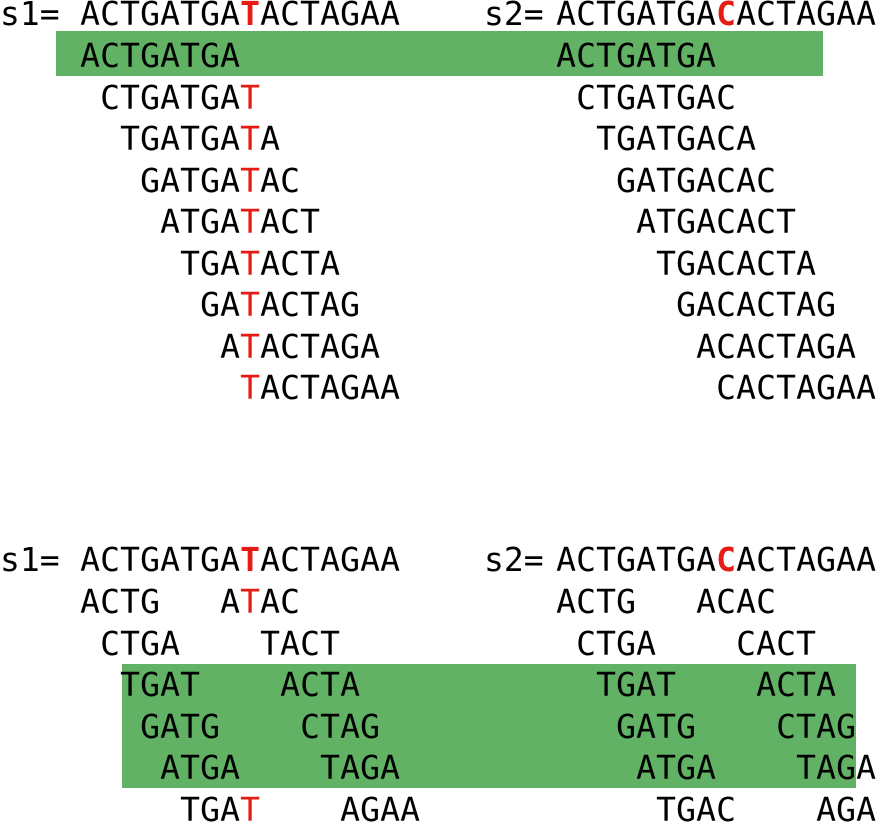  What do you see at coordinates (736, 726) in the screenshot?
I see `bottom_panel-s2-row: GATG CTAG` at bounding box center [736, 726].